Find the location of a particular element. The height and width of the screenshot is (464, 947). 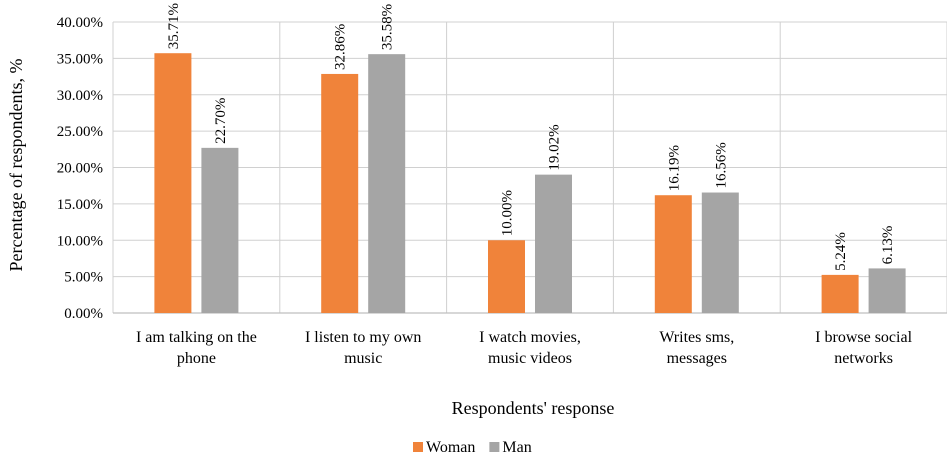

y-tick-label: 20.00% is located at coordinates (80, 169).